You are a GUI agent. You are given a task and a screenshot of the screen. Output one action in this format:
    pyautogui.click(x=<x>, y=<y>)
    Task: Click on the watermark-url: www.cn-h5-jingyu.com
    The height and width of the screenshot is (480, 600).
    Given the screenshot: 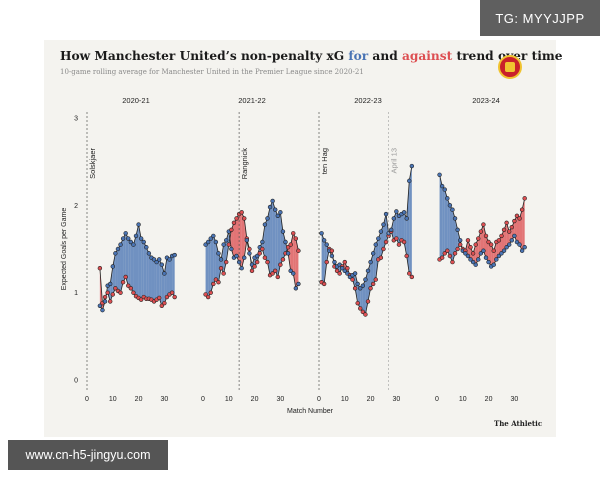 What is the action you would take?
    pyautogui.click(x=88, y=455)
    